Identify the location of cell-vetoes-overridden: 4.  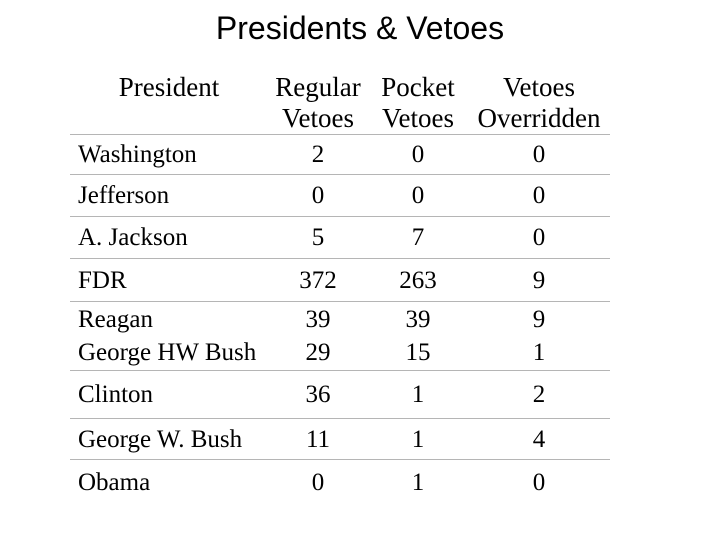
(539, 439).